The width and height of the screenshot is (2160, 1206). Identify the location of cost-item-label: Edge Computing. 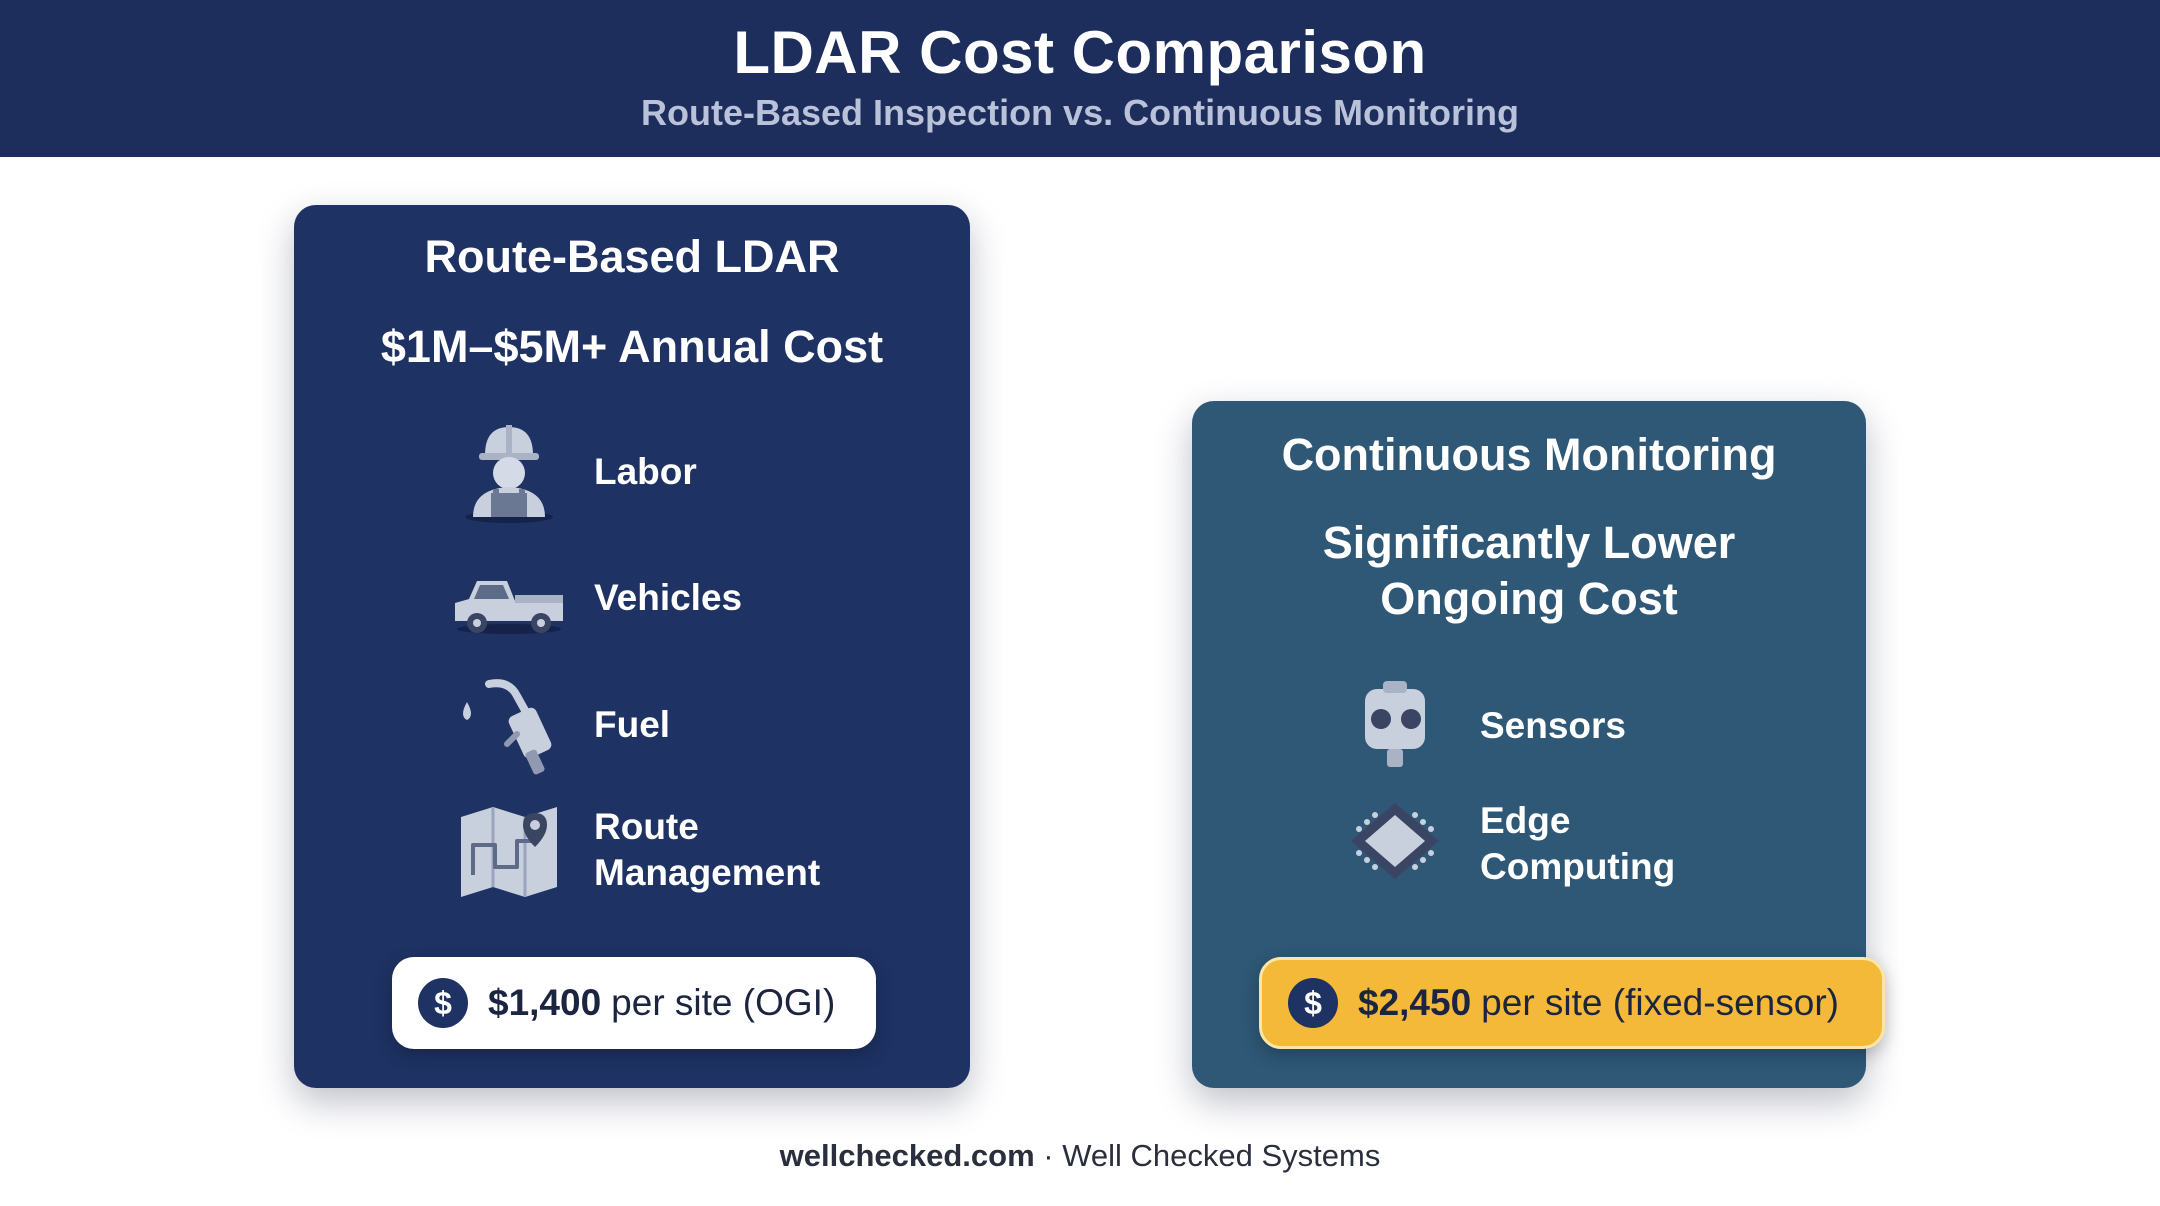
(1578, 843).